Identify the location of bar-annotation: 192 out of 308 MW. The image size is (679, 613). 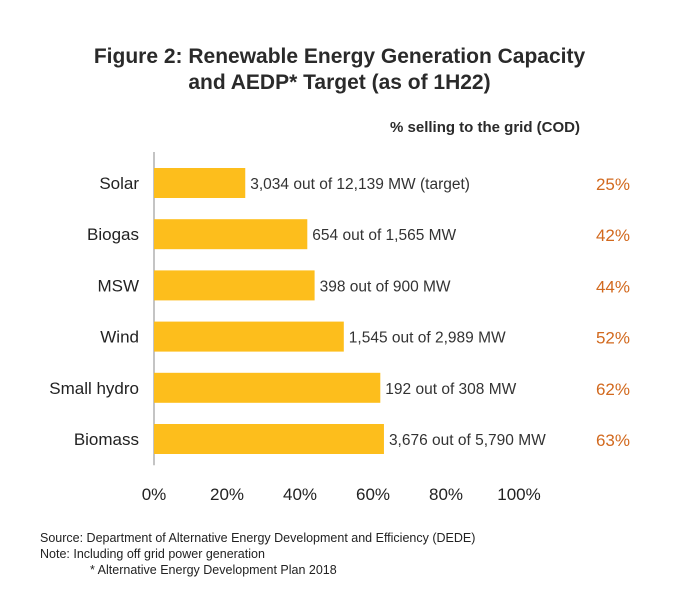
(450, 389).